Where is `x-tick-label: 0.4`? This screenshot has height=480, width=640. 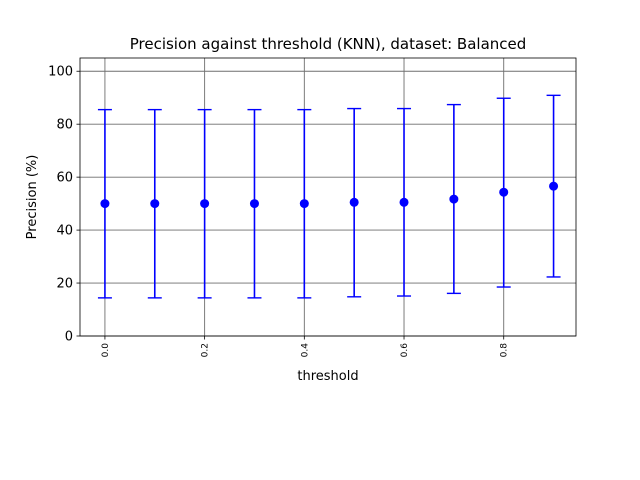
x-tick-label: 0.4 is located at coordinates (305, 350).